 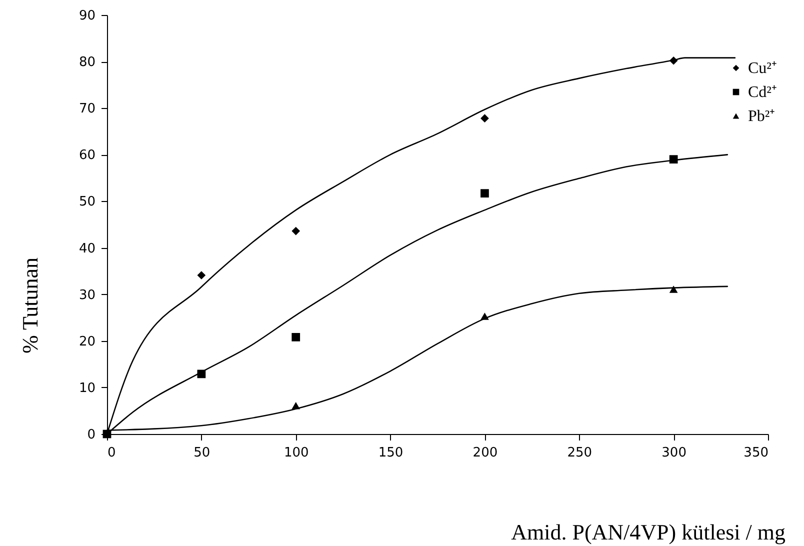 What do you see at coordinates (87, 295) in the screenshot?
I see `y-tick-label: 30` at bounding box center [87, 295].